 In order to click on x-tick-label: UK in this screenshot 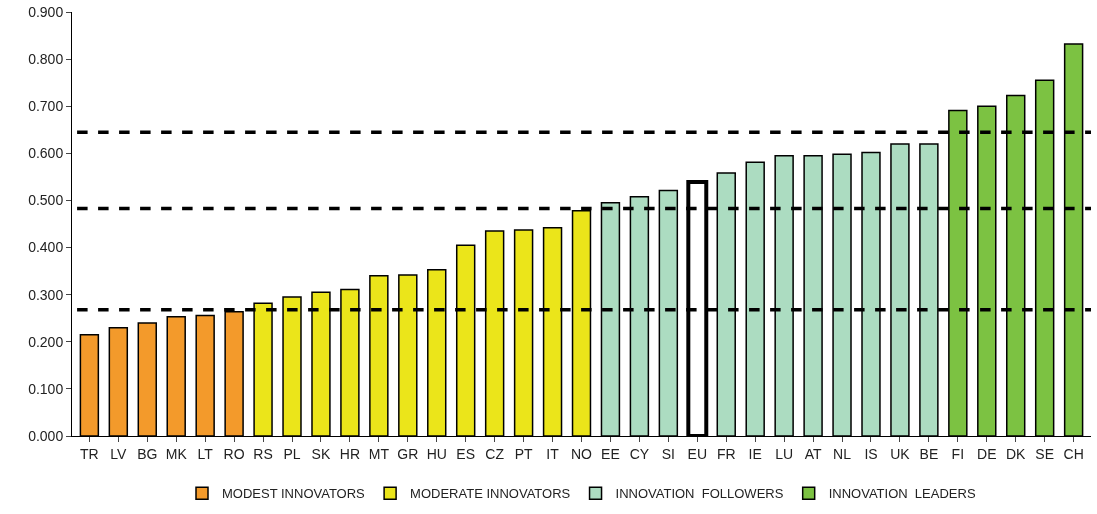, I will do `click(900, 453)`.